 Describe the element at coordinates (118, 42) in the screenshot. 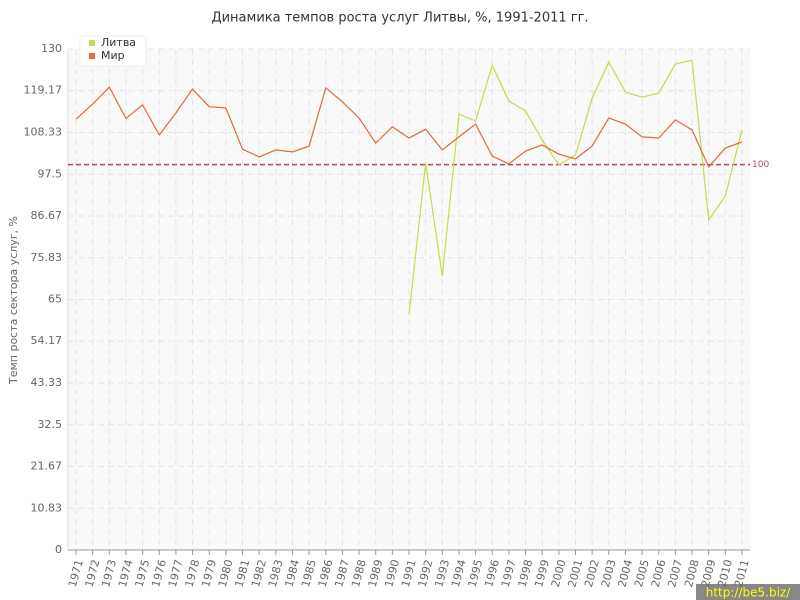

I see `legend-label: Литва` at that location.